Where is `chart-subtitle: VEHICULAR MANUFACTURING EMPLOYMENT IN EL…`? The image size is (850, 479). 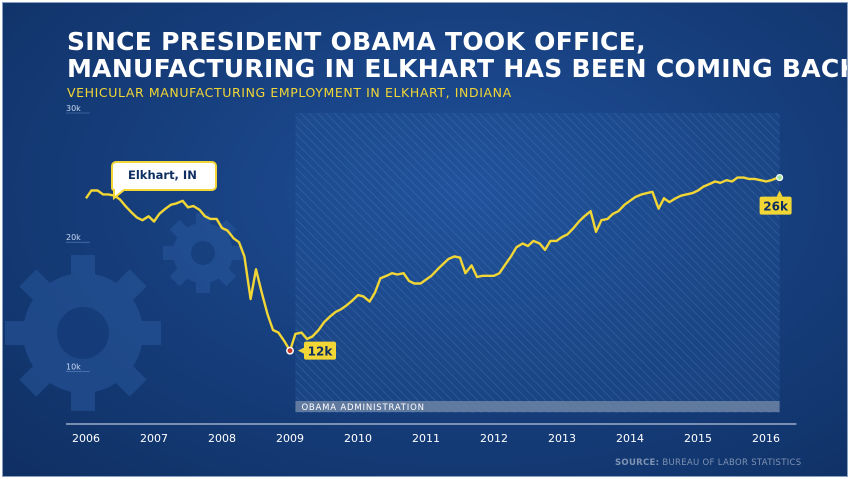 chart-subtitle: VEHICULAR MANUFACTURING EMPLOYMENT IN EL… is located at coordinates (289, 92).